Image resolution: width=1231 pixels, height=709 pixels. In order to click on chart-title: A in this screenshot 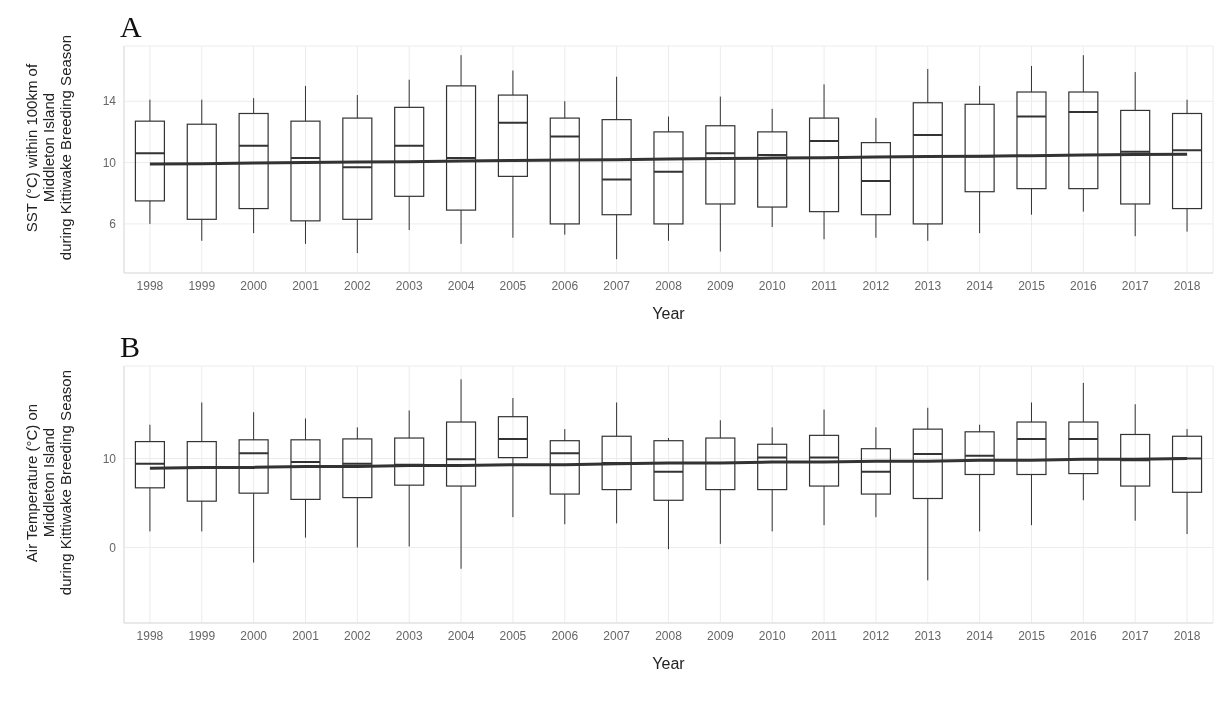, I will do `click(131, 27)`.